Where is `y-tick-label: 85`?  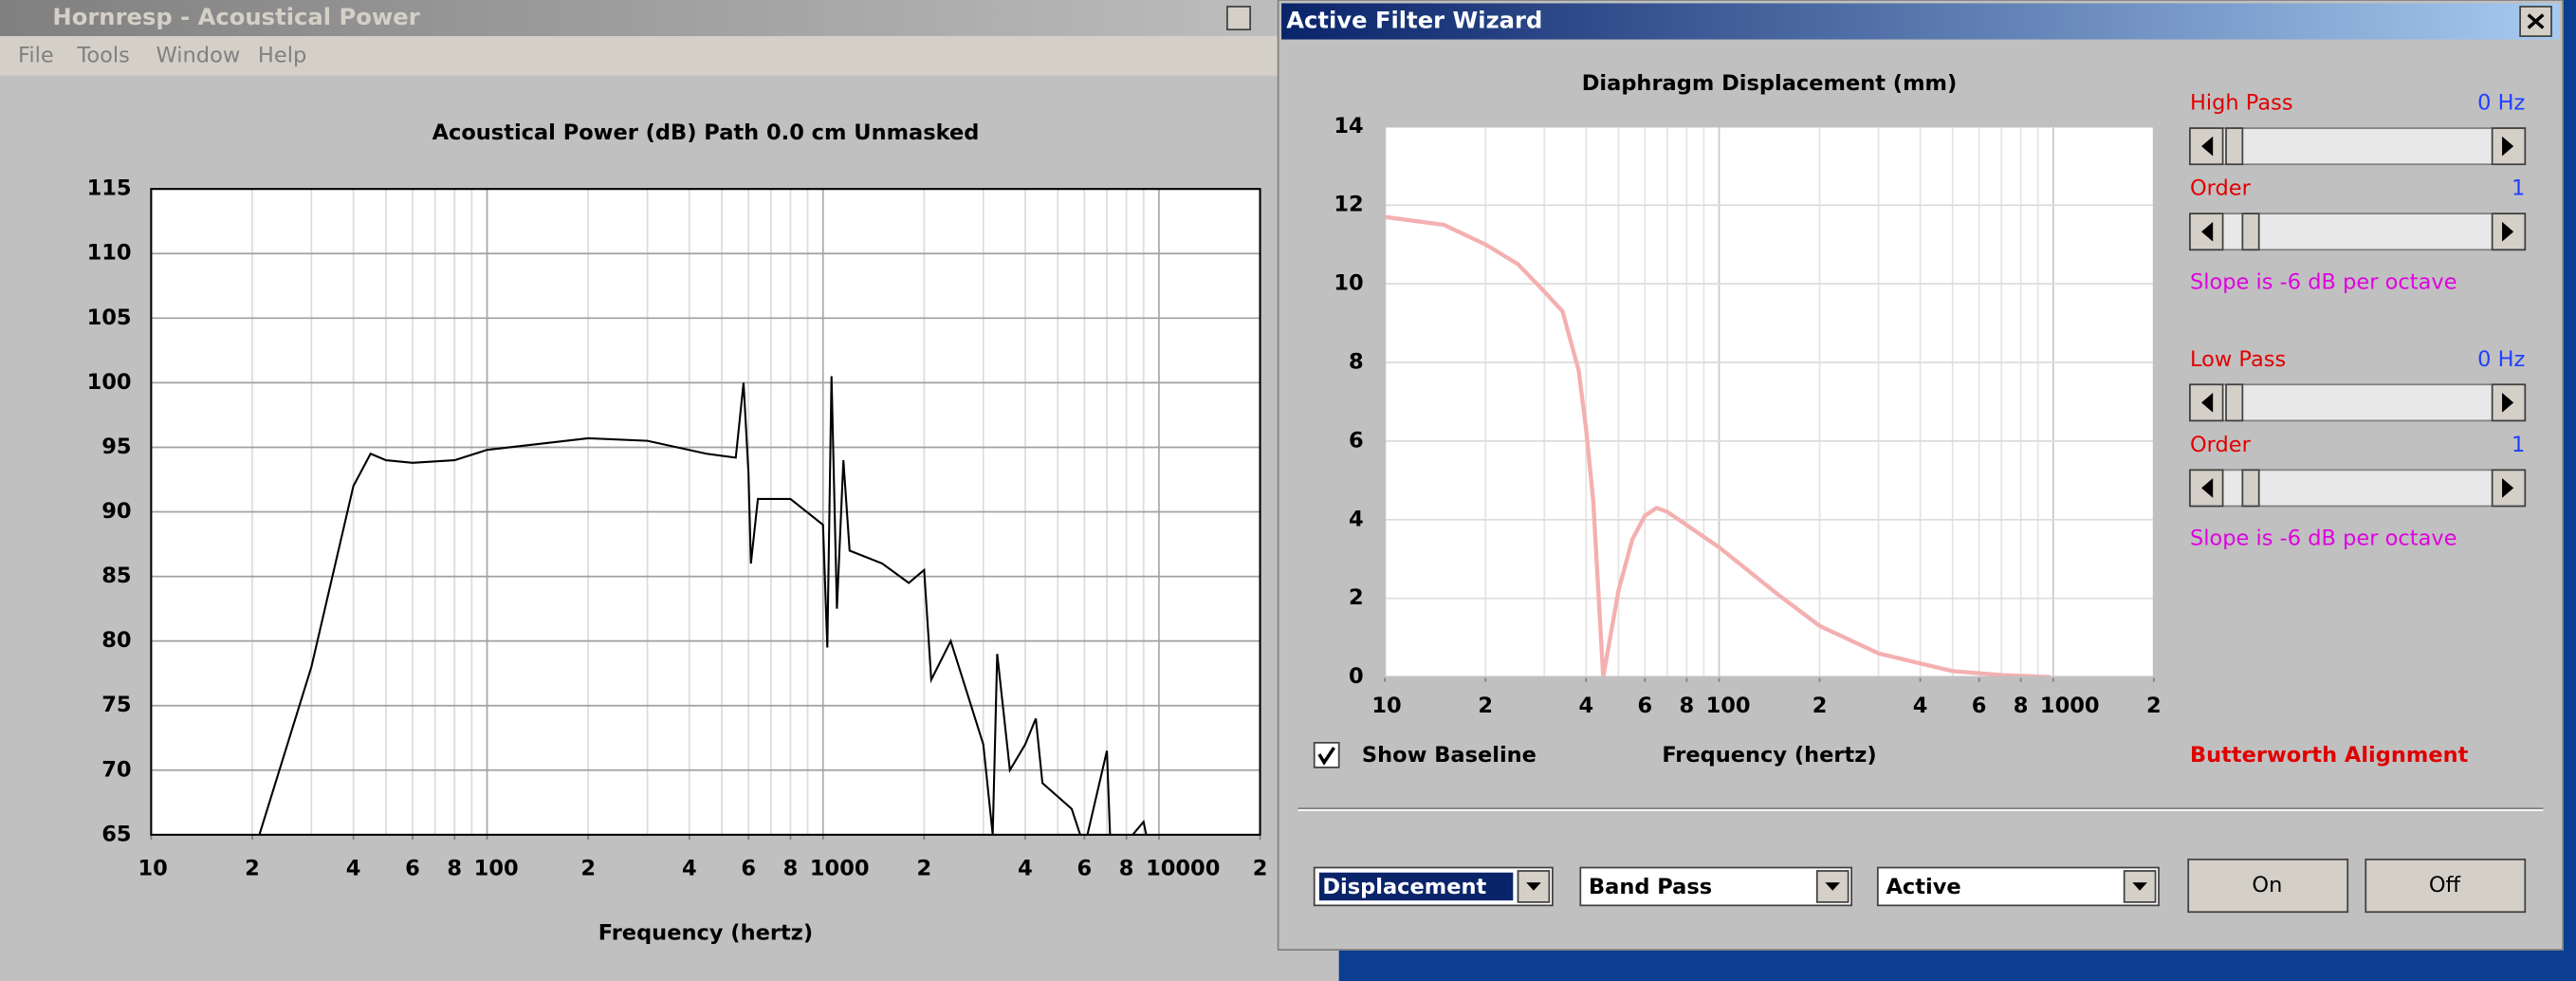 y-tick-label: 85 is located at coordinates (116, 576).